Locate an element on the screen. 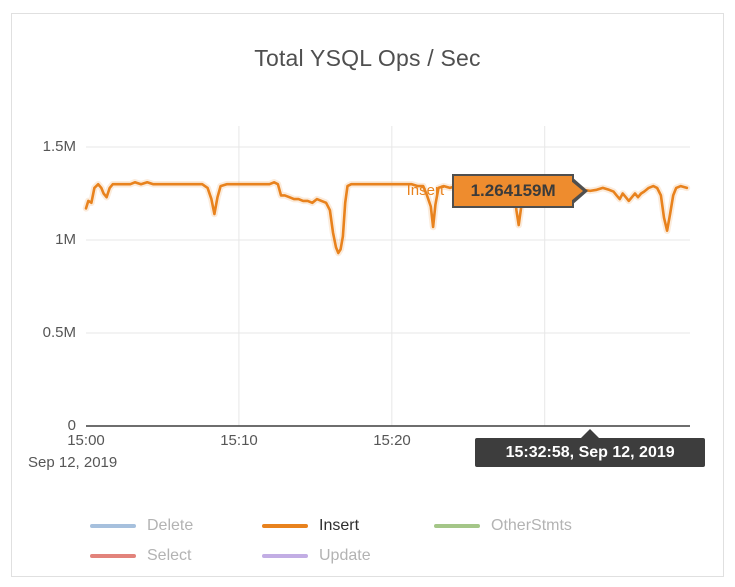 The image size is (735, 587). legend-item-delete: Delete is located at coordinates (176, 526).